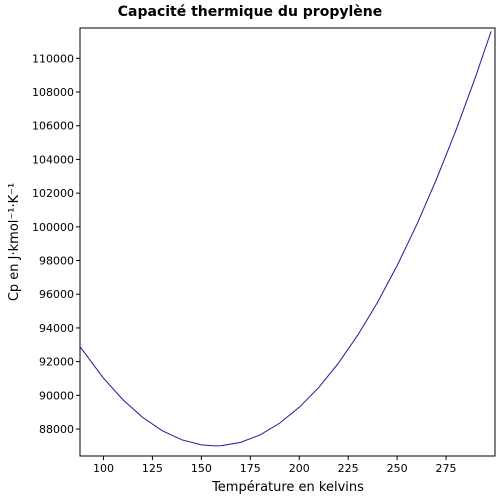  Describe the element at coordinates (56, 362) in the screenshot. I see `y-tick-label: 92000` at that location.